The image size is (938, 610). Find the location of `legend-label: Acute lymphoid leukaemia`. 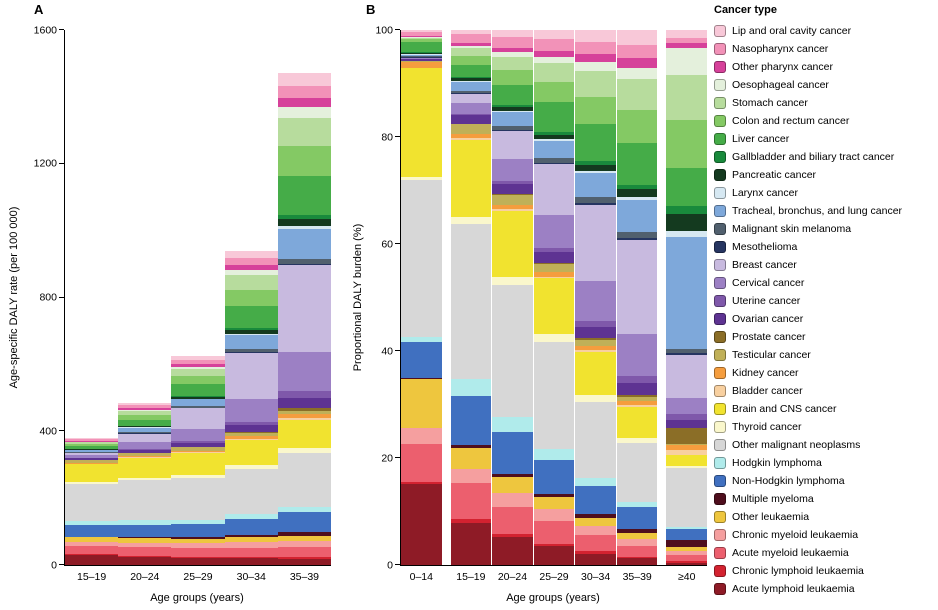

legend-label: Acute lymphoid leukaemia is located at coordinates (793, 589).